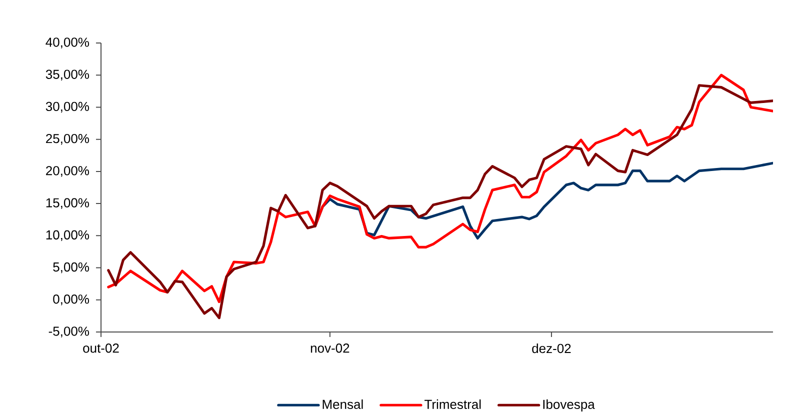 Image resolution: width=806 pixels, height=417 pixels. Describe the element at coordinates (67, 107) in the screenshot. I see `y-tick-label: 30,00%` at that location.